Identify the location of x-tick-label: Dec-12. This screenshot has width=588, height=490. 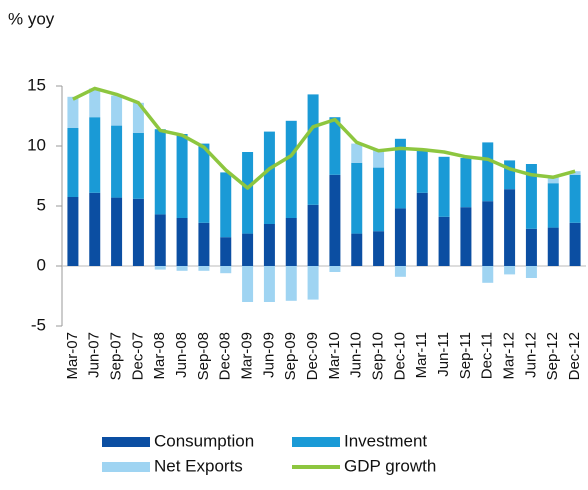
(574, 356).